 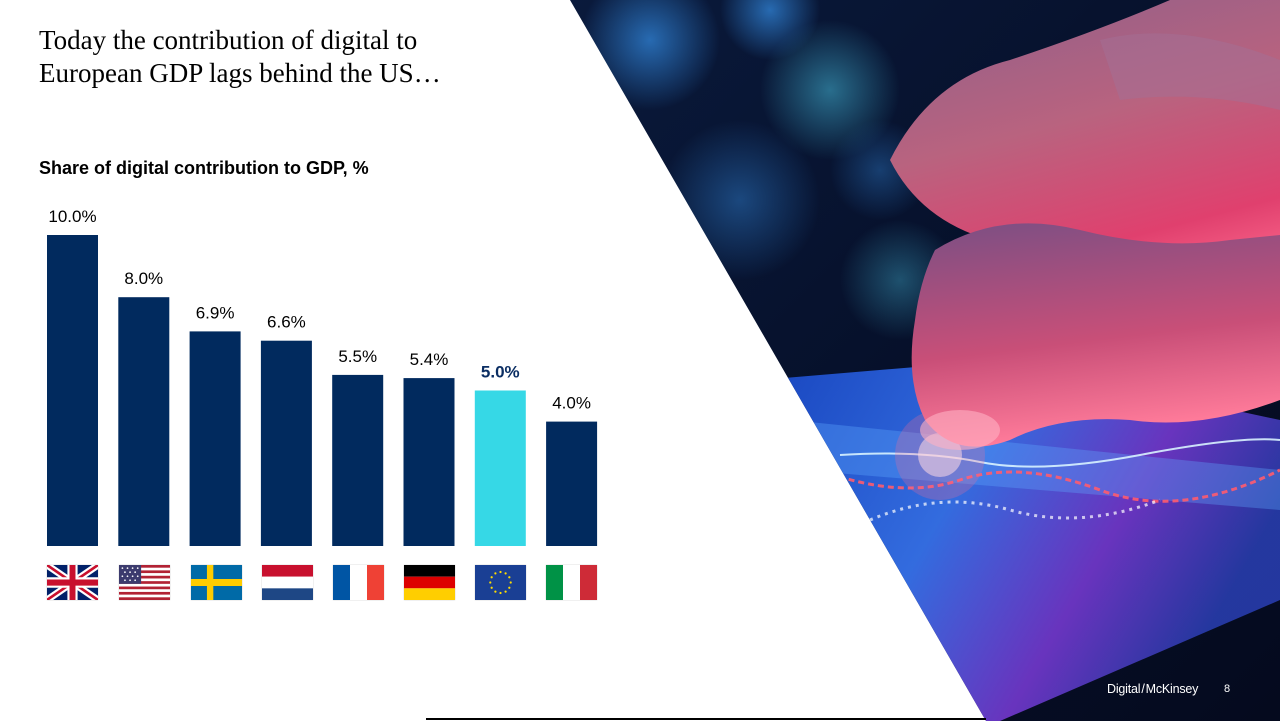 What do you see at coordinates (72, 582) in the screenshot?
I see `uk-flag-icon` at bounding box center [72, 582].